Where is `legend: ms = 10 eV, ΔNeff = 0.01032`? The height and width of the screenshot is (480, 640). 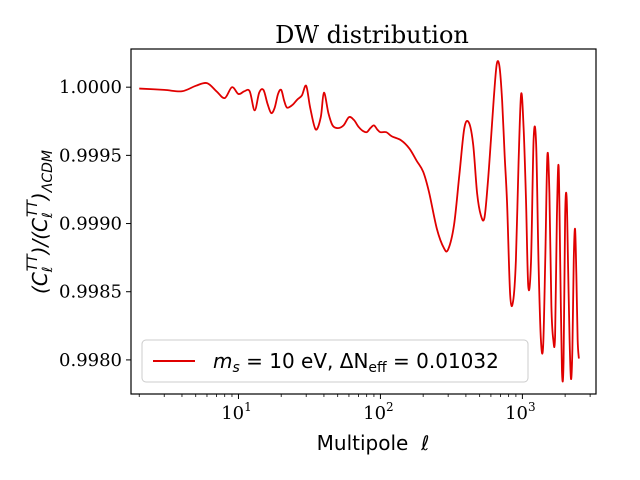 legend: ms = 10 eV, ΔNeff = 0.01032 is located at coordinates (335, 361).